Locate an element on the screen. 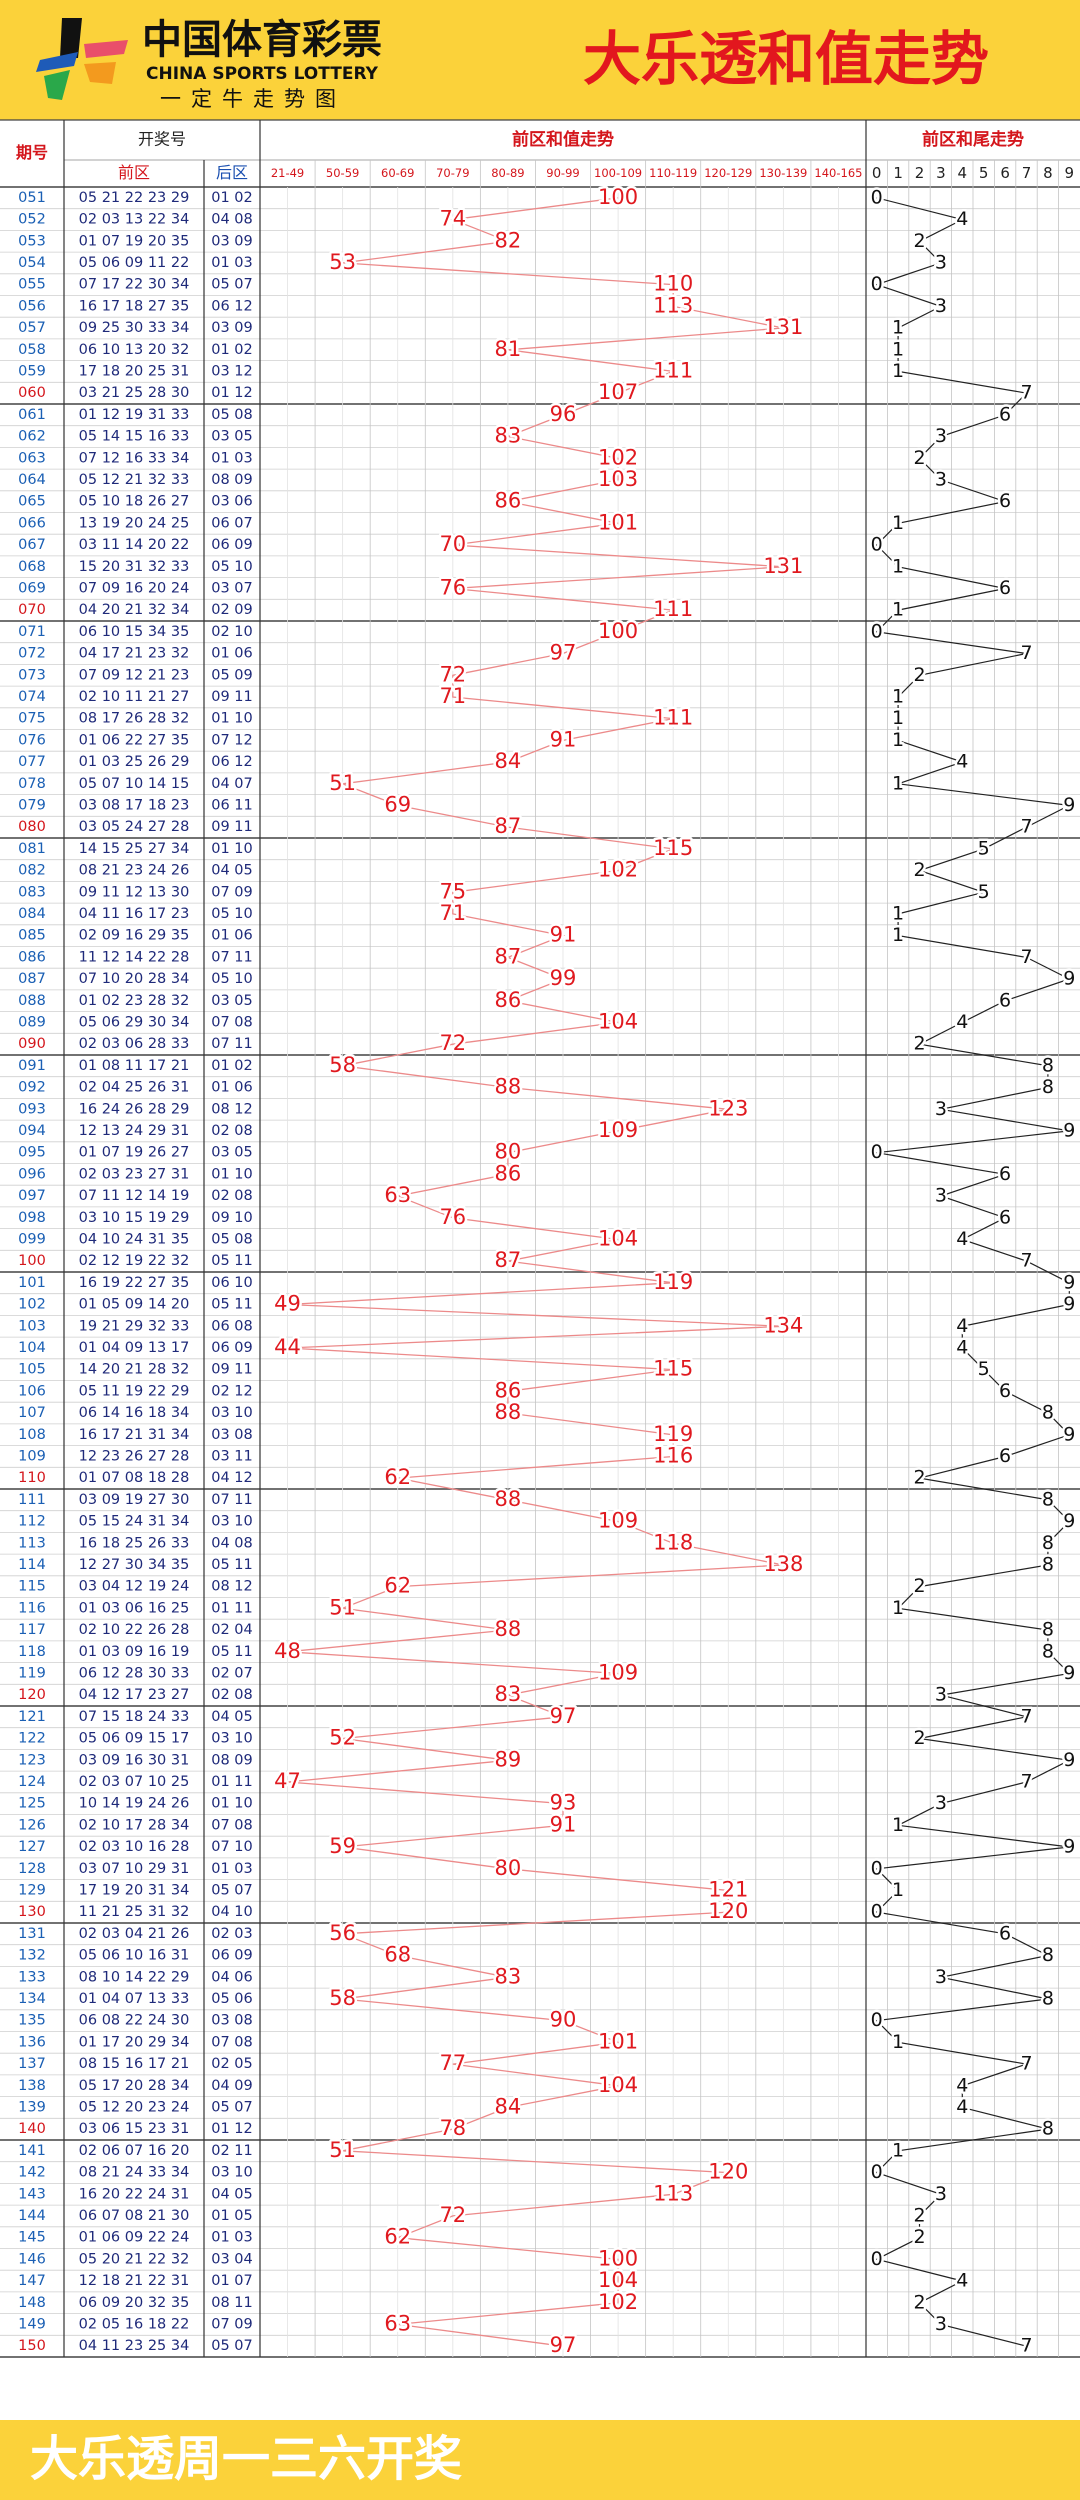  front-numbers: 05 11 19 22 29 is located at coordinates (134, 1391).